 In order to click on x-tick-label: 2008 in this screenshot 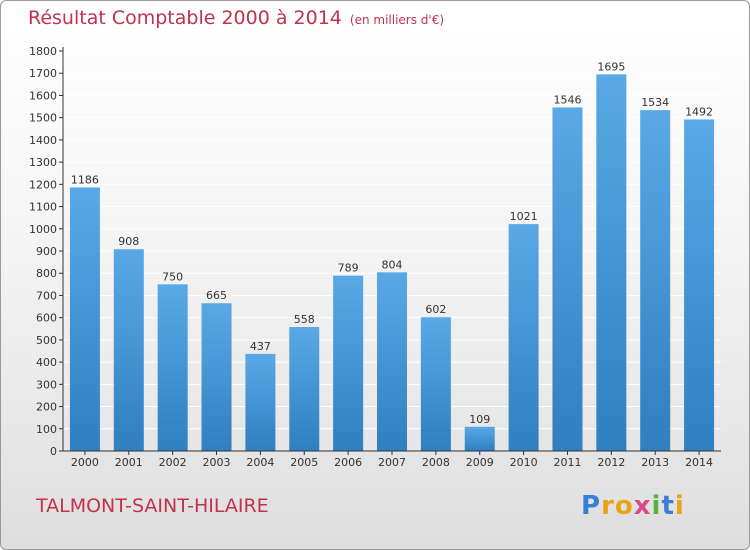, I will do `click(436, 462)`.